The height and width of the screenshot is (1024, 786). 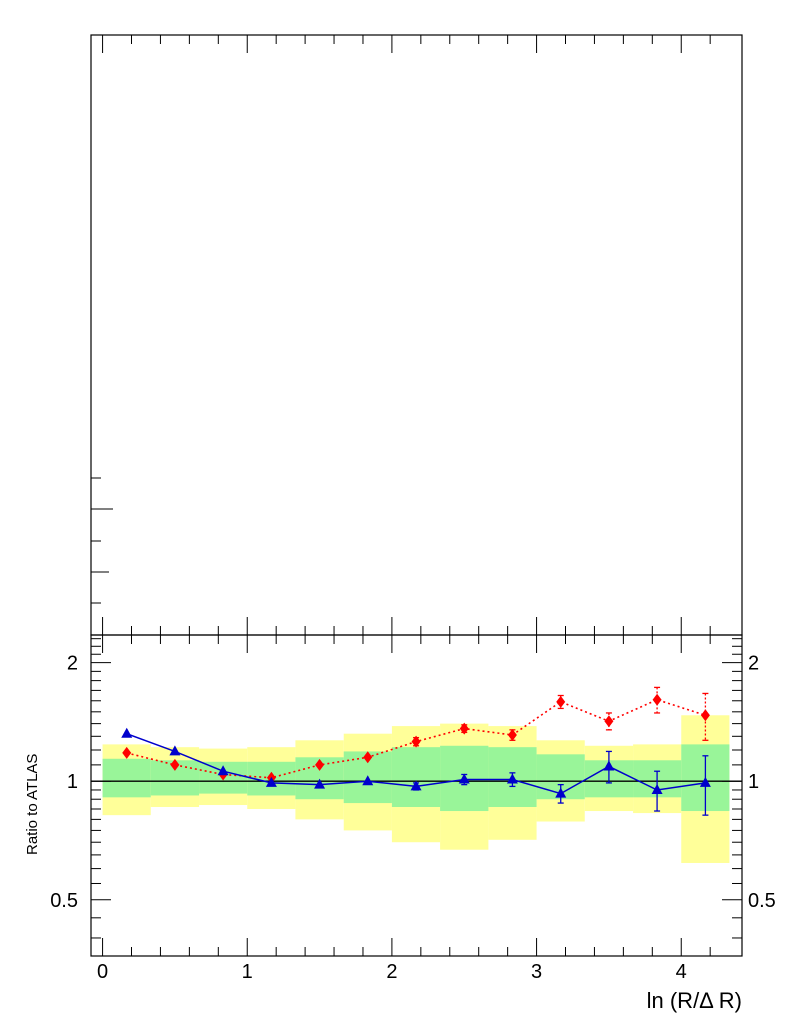 What do you see at coordinates (72, 782) in the screenshot?
I see `y-tick-label: 1` at bounding box center [72, 782].